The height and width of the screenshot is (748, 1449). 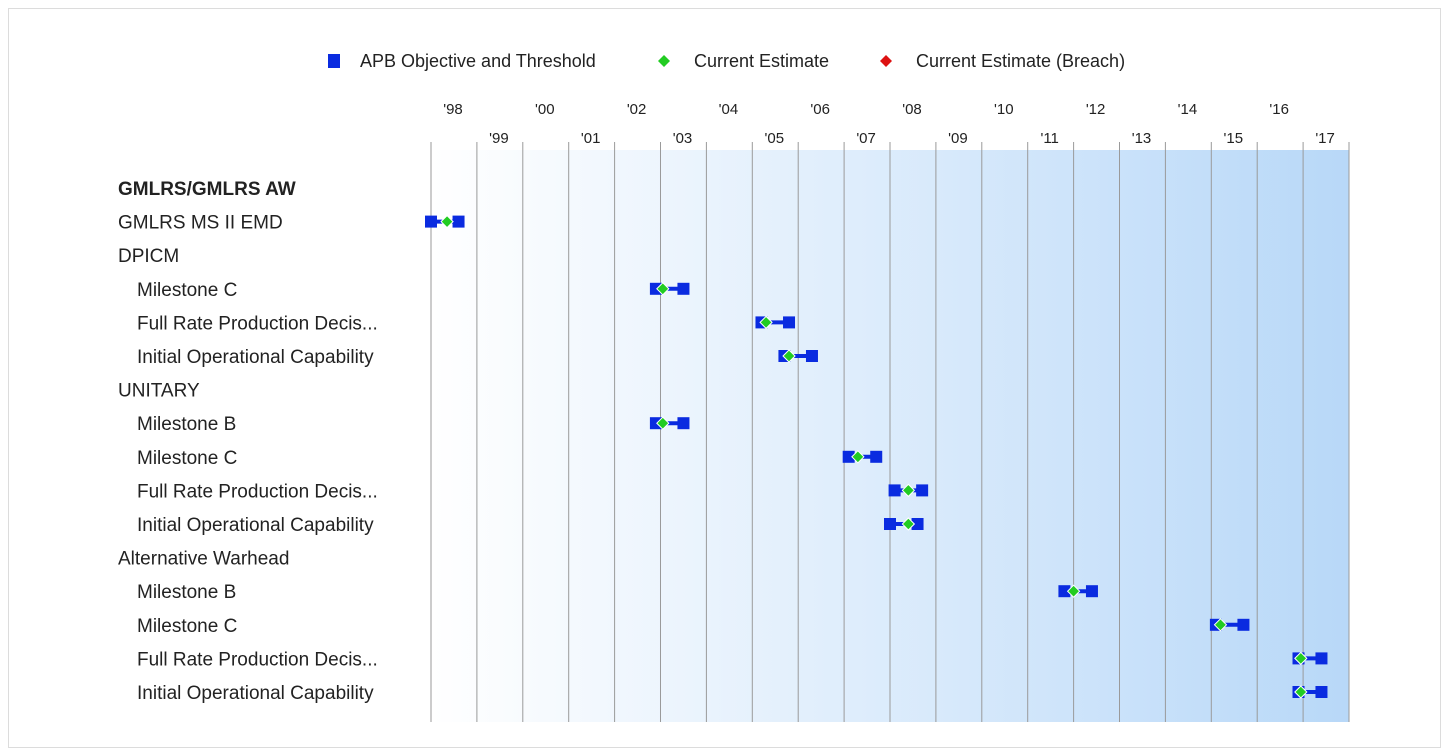 What do you see at coordinates (203, 559) in the screenshot?
I see `row-label: Alternative Warhead` at bounding box center [203, 559].